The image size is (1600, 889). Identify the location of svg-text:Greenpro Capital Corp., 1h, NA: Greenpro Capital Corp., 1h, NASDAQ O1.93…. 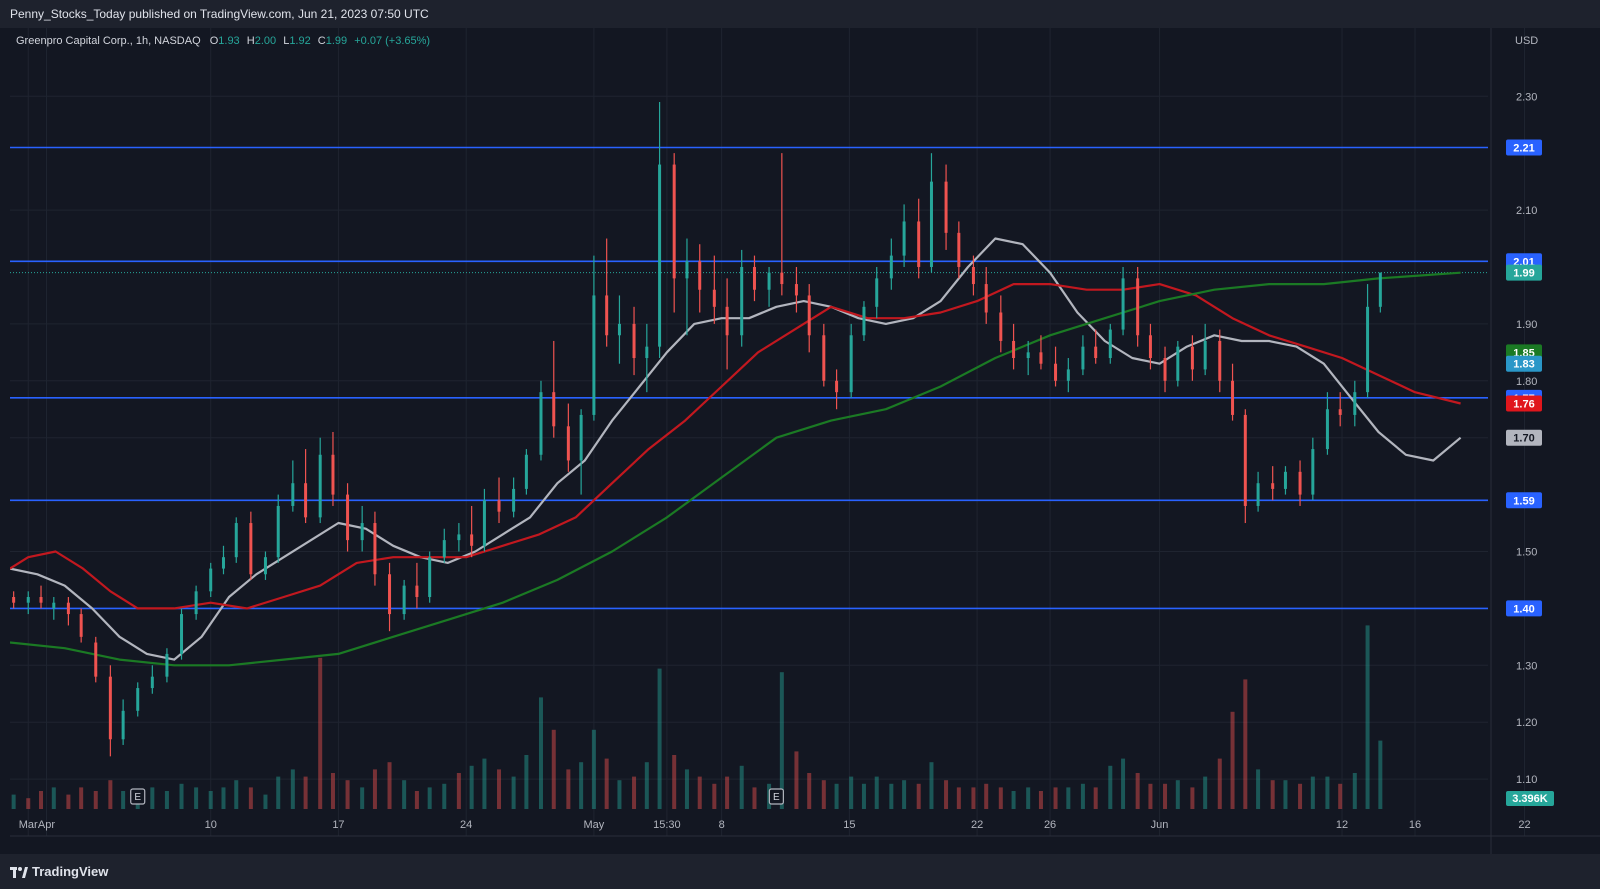
(223, 41).